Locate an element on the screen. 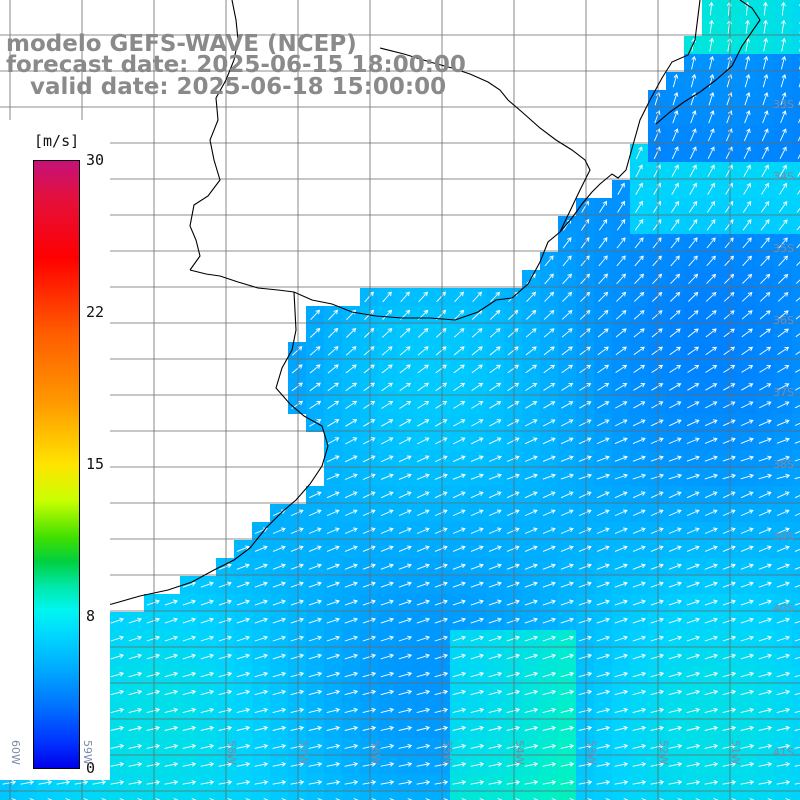  valid-date: valid date: 2025-06-18 15:00:00 is located at coordinates (226, 87).